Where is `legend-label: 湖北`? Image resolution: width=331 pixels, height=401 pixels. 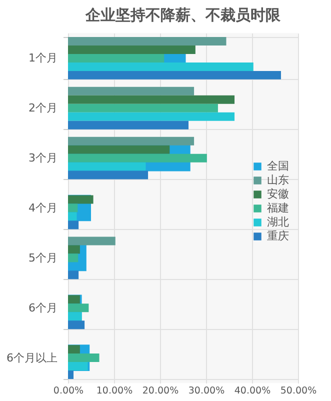
legend-label: 湖北 is located at coordinates (278, 222).